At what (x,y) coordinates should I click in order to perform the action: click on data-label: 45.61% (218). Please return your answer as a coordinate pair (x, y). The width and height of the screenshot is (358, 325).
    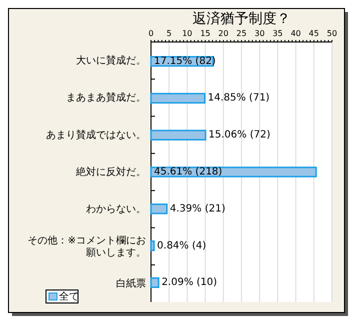
    Looking at the image, I should click on (188, 172).